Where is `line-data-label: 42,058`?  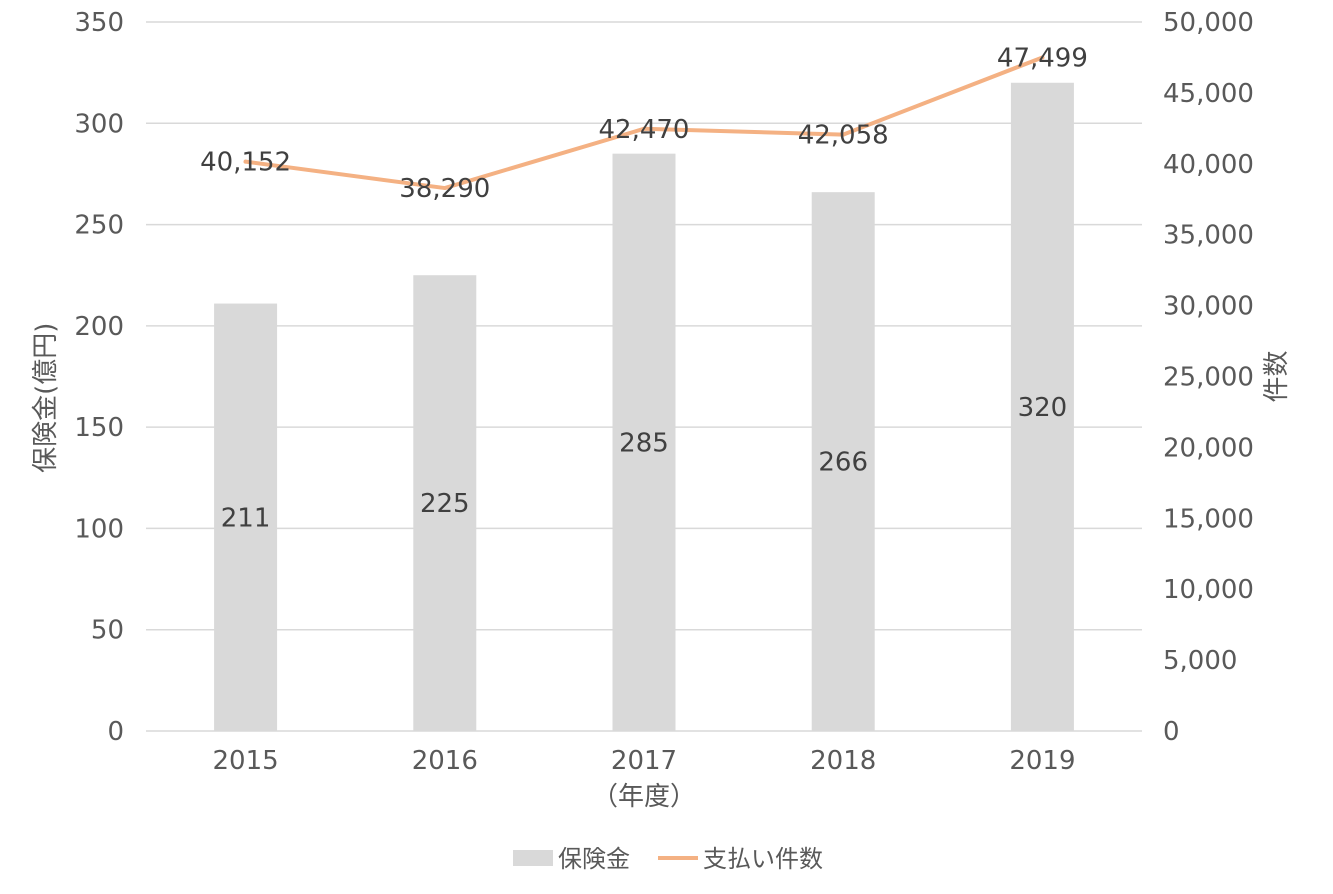
line-data-label: 42,058 is located at coordinates (843, 136).